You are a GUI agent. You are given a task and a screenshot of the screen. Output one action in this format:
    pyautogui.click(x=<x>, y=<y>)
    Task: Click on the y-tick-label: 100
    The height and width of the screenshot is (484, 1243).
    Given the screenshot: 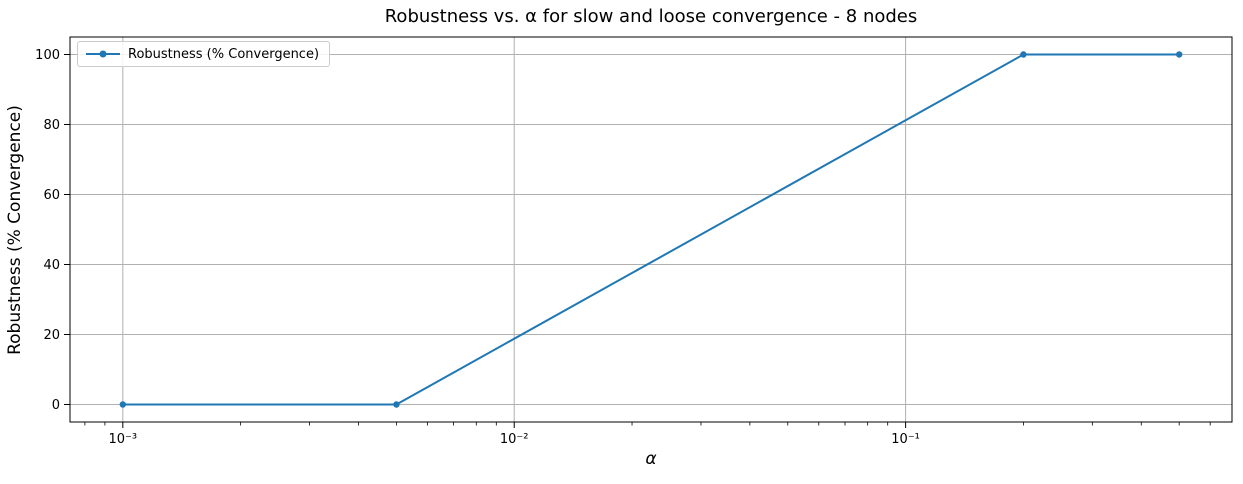 What is the action you would take?
    pyautogui.click(x=47, y=55)
    